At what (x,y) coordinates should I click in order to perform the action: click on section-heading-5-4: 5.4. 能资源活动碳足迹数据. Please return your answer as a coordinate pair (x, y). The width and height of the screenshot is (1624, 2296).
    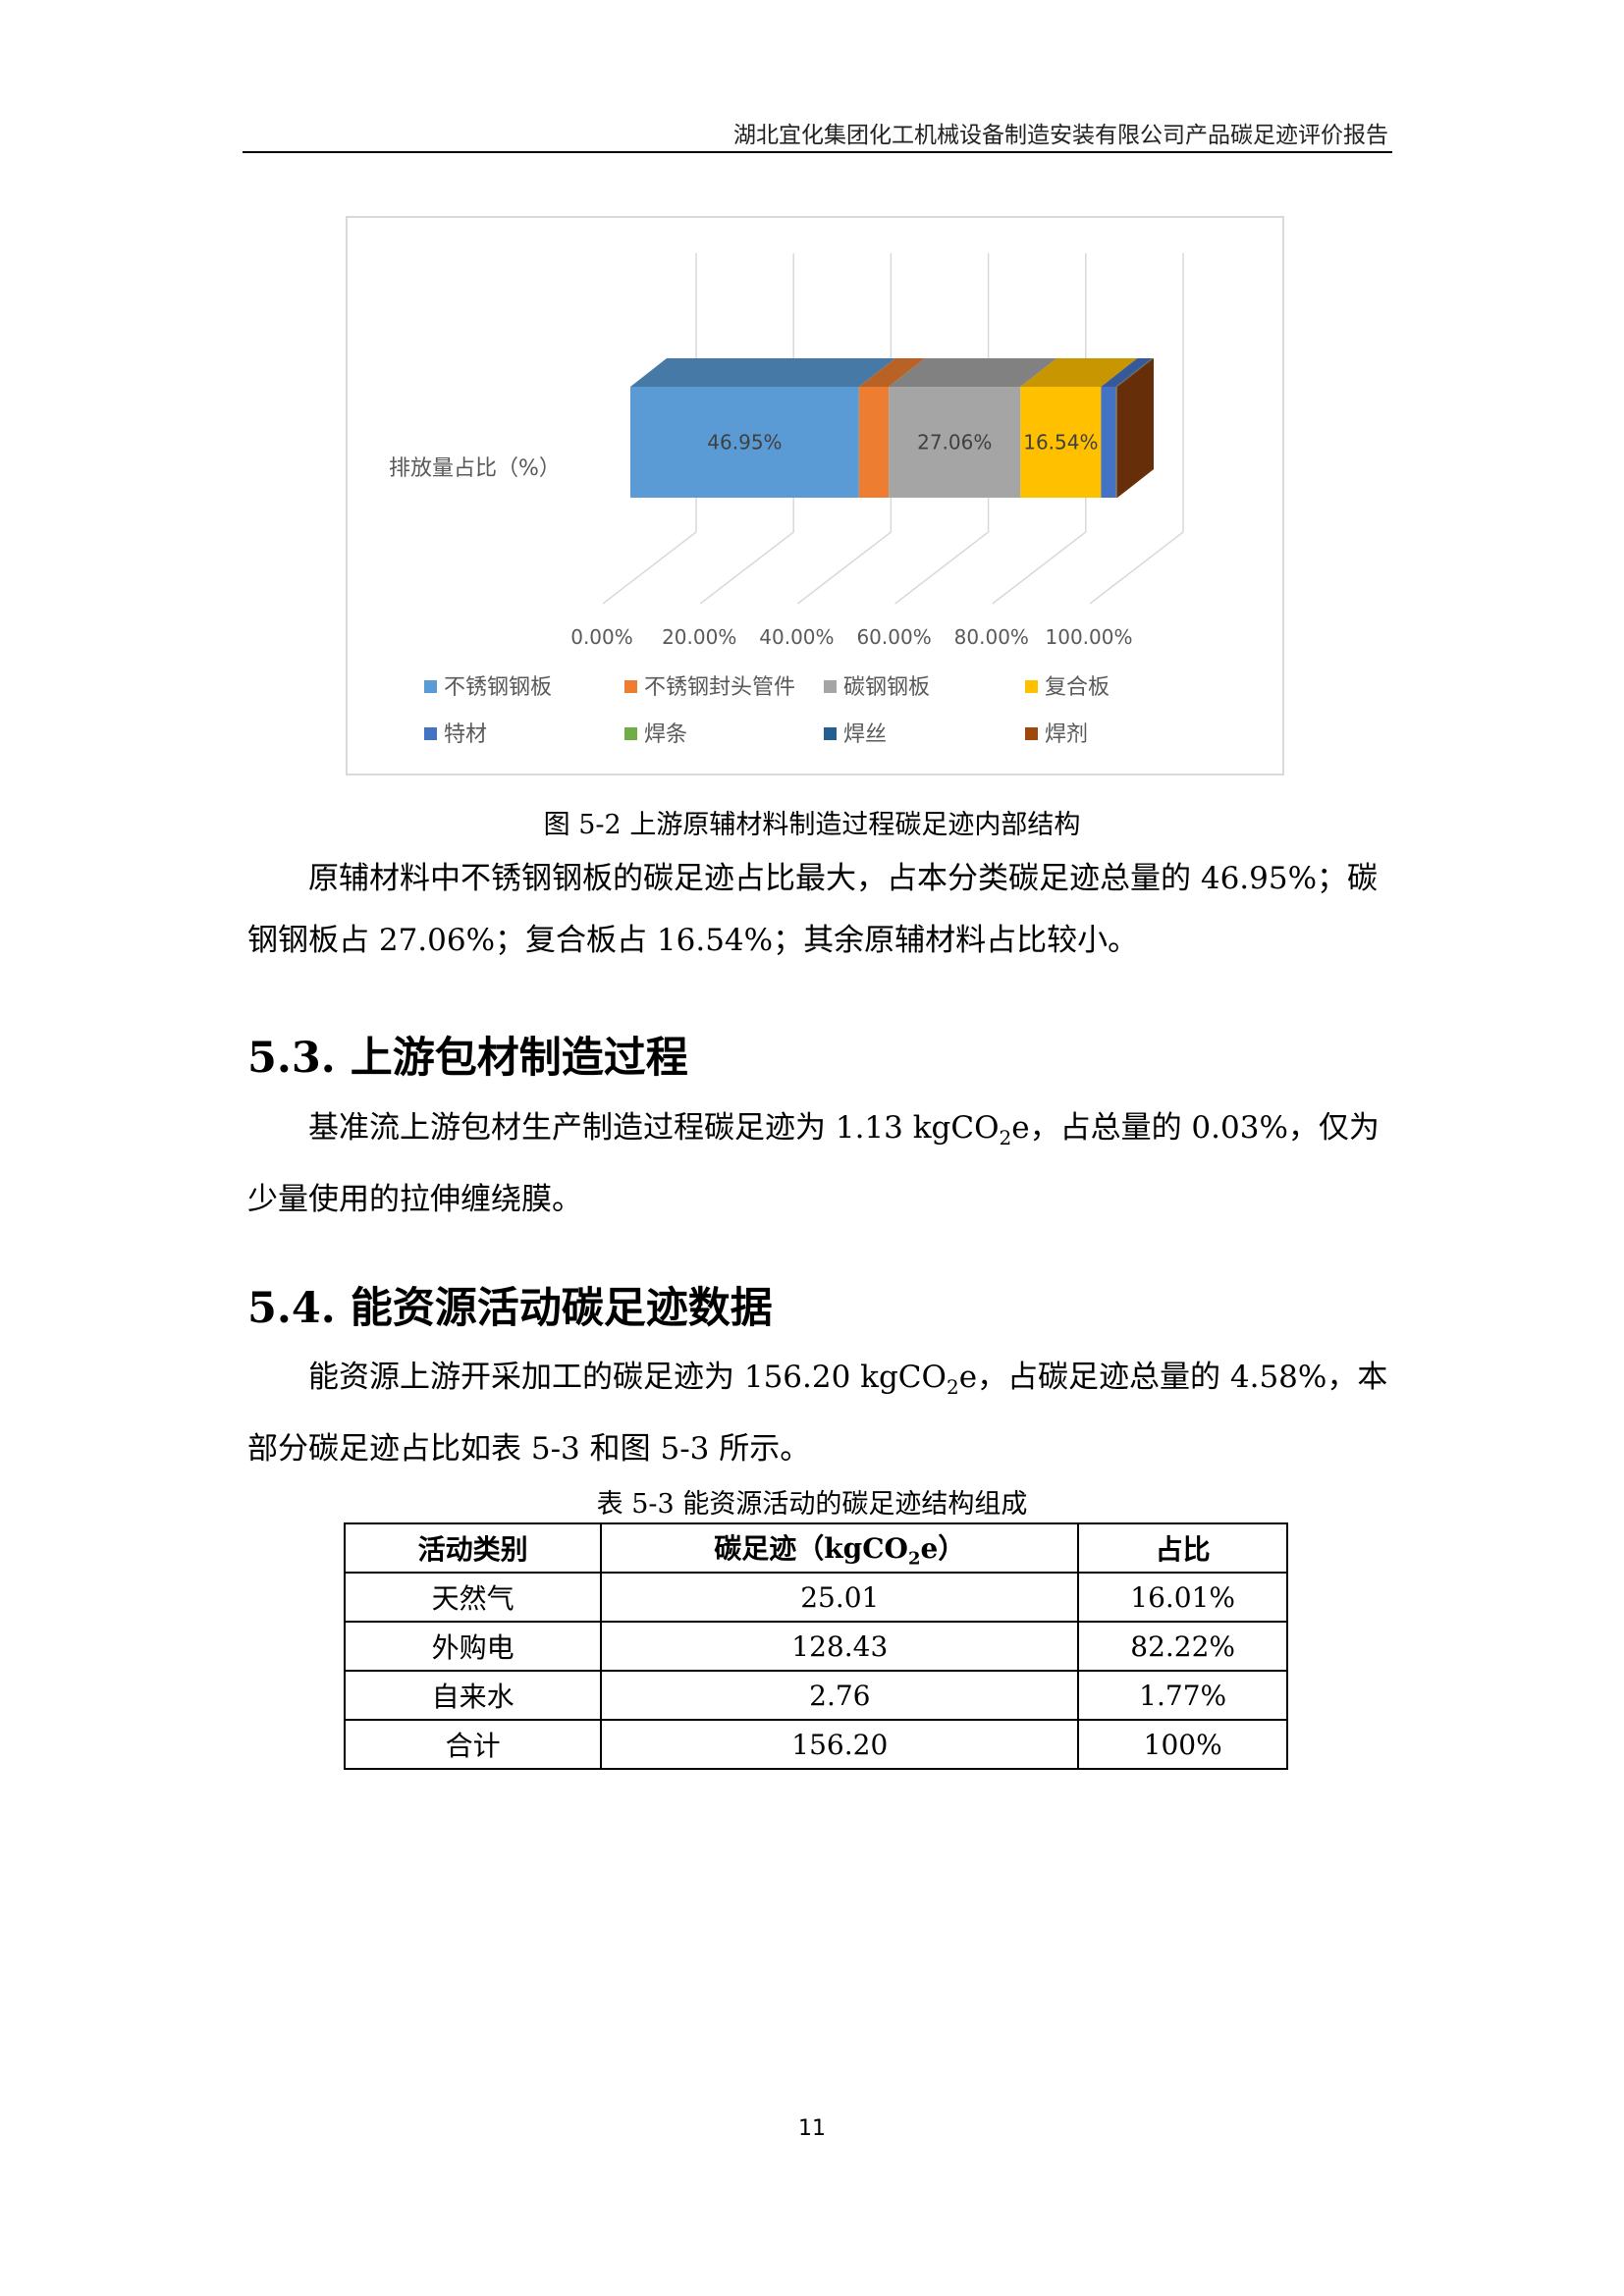
    Looking at the image, I should click on (510, 1309).